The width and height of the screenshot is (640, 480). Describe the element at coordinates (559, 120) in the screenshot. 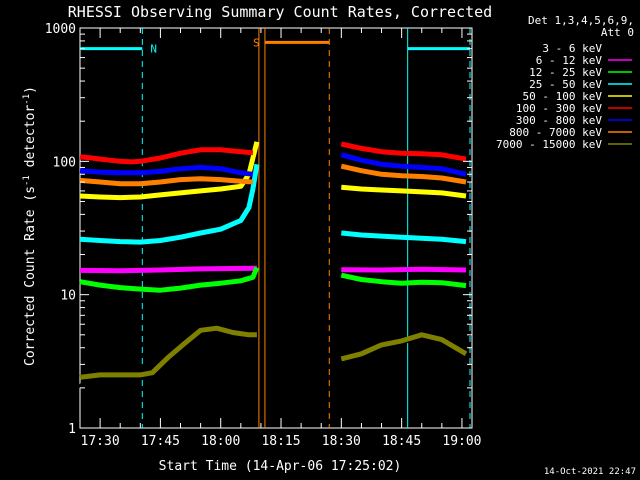

I see `legend-label: 300 - 800 keV` at that location.